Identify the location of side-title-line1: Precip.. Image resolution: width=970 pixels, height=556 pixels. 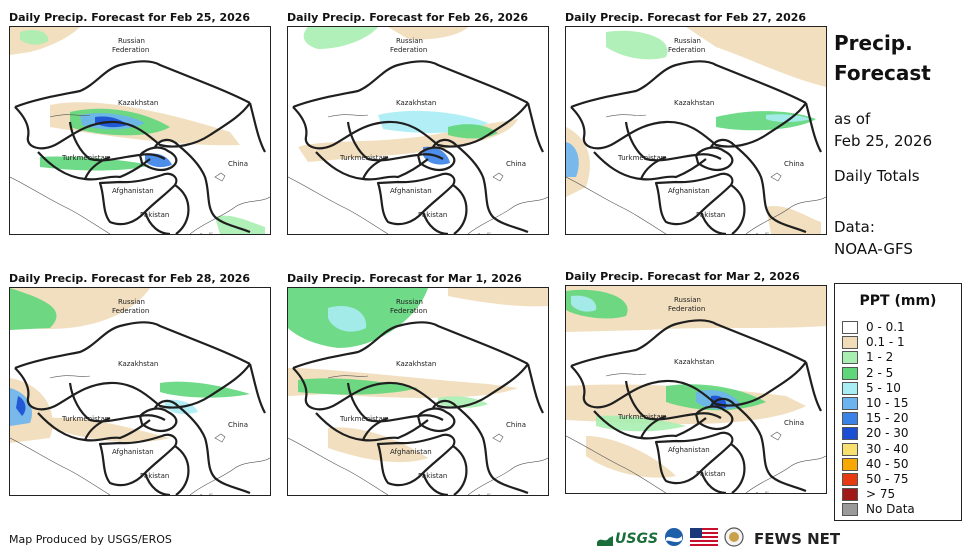
(873, 43).